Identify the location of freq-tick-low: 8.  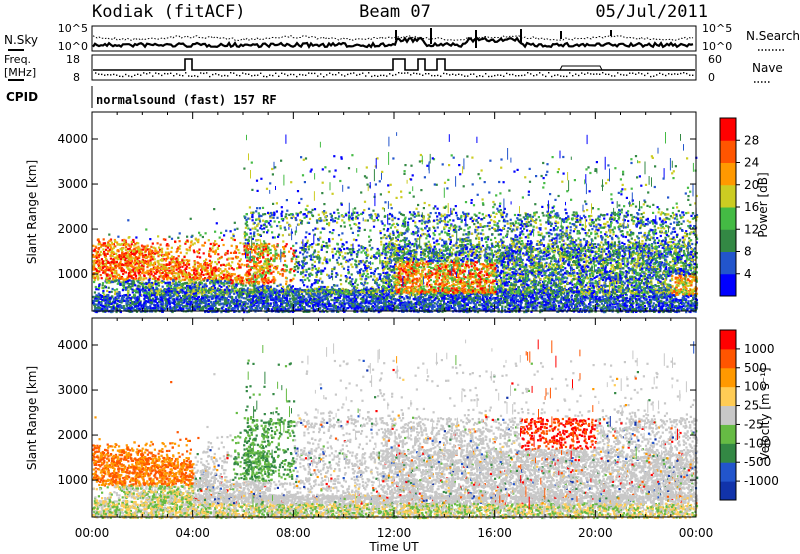
(76, 77).